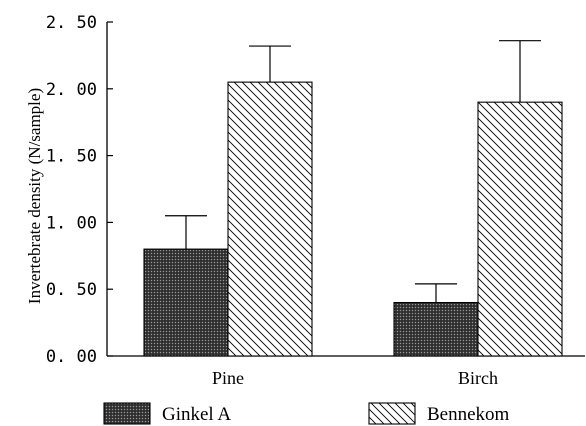 This screenshot has height=426, width=586. Describe the element at coordinates (71, 223) in the screenshot. I see `y-tick-label: 1. 00` at that location.